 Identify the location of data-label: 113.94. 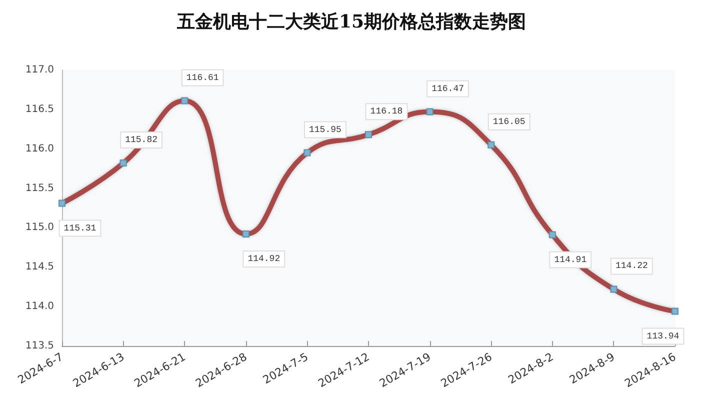
(663, 336).